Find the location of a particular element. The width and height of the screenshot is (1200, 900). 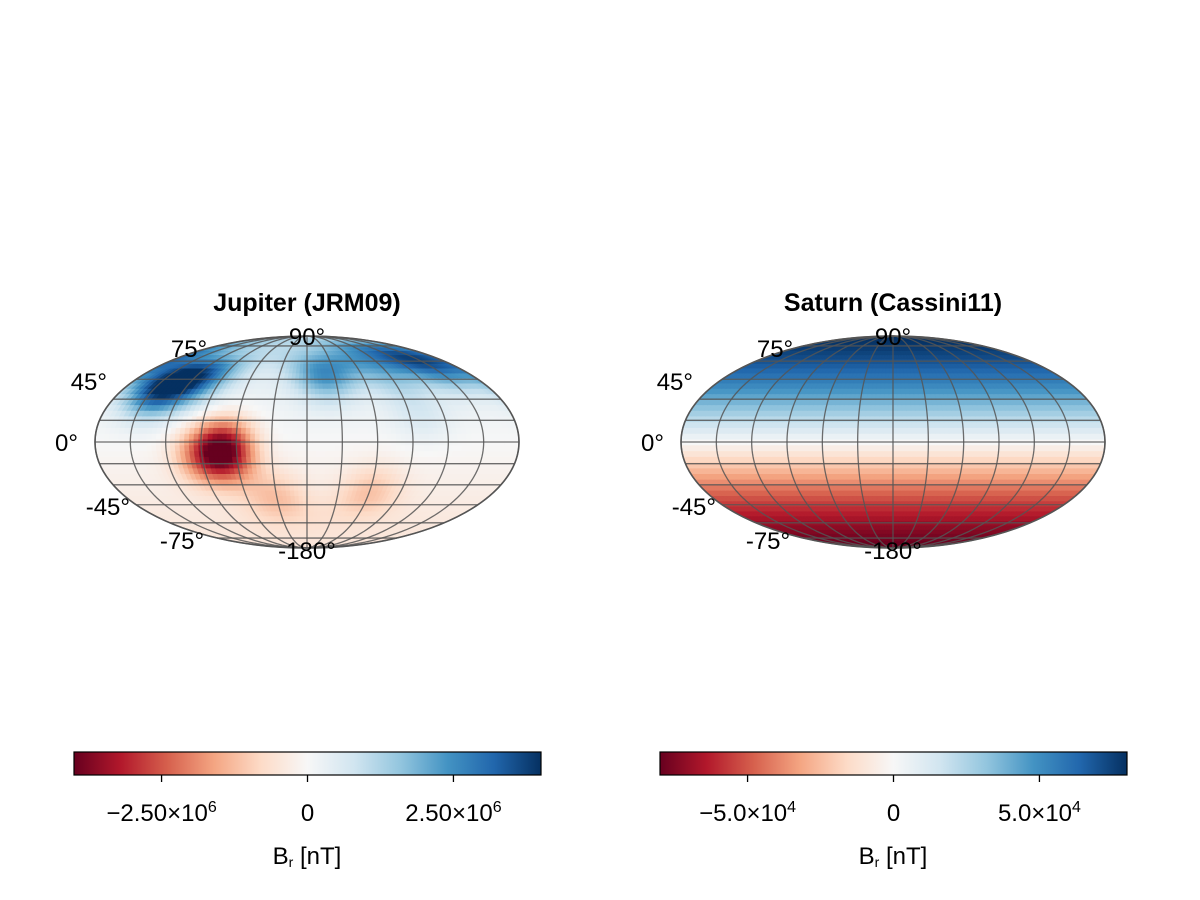

colorbar-tick-label: −2.50×106 is located at coordinates (161, 813).